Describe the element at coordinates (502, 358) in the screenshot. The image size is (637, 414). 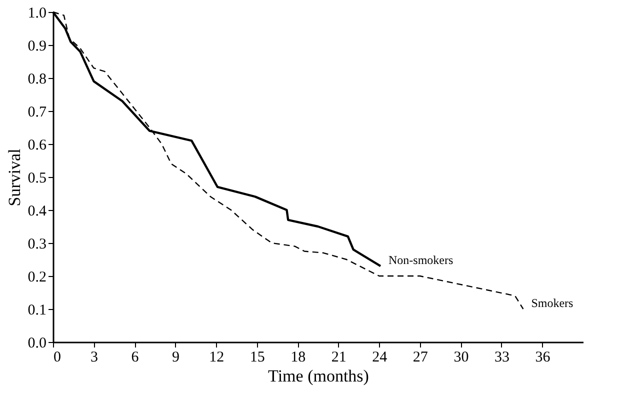
I see `x-tick-label: 33` at that location.